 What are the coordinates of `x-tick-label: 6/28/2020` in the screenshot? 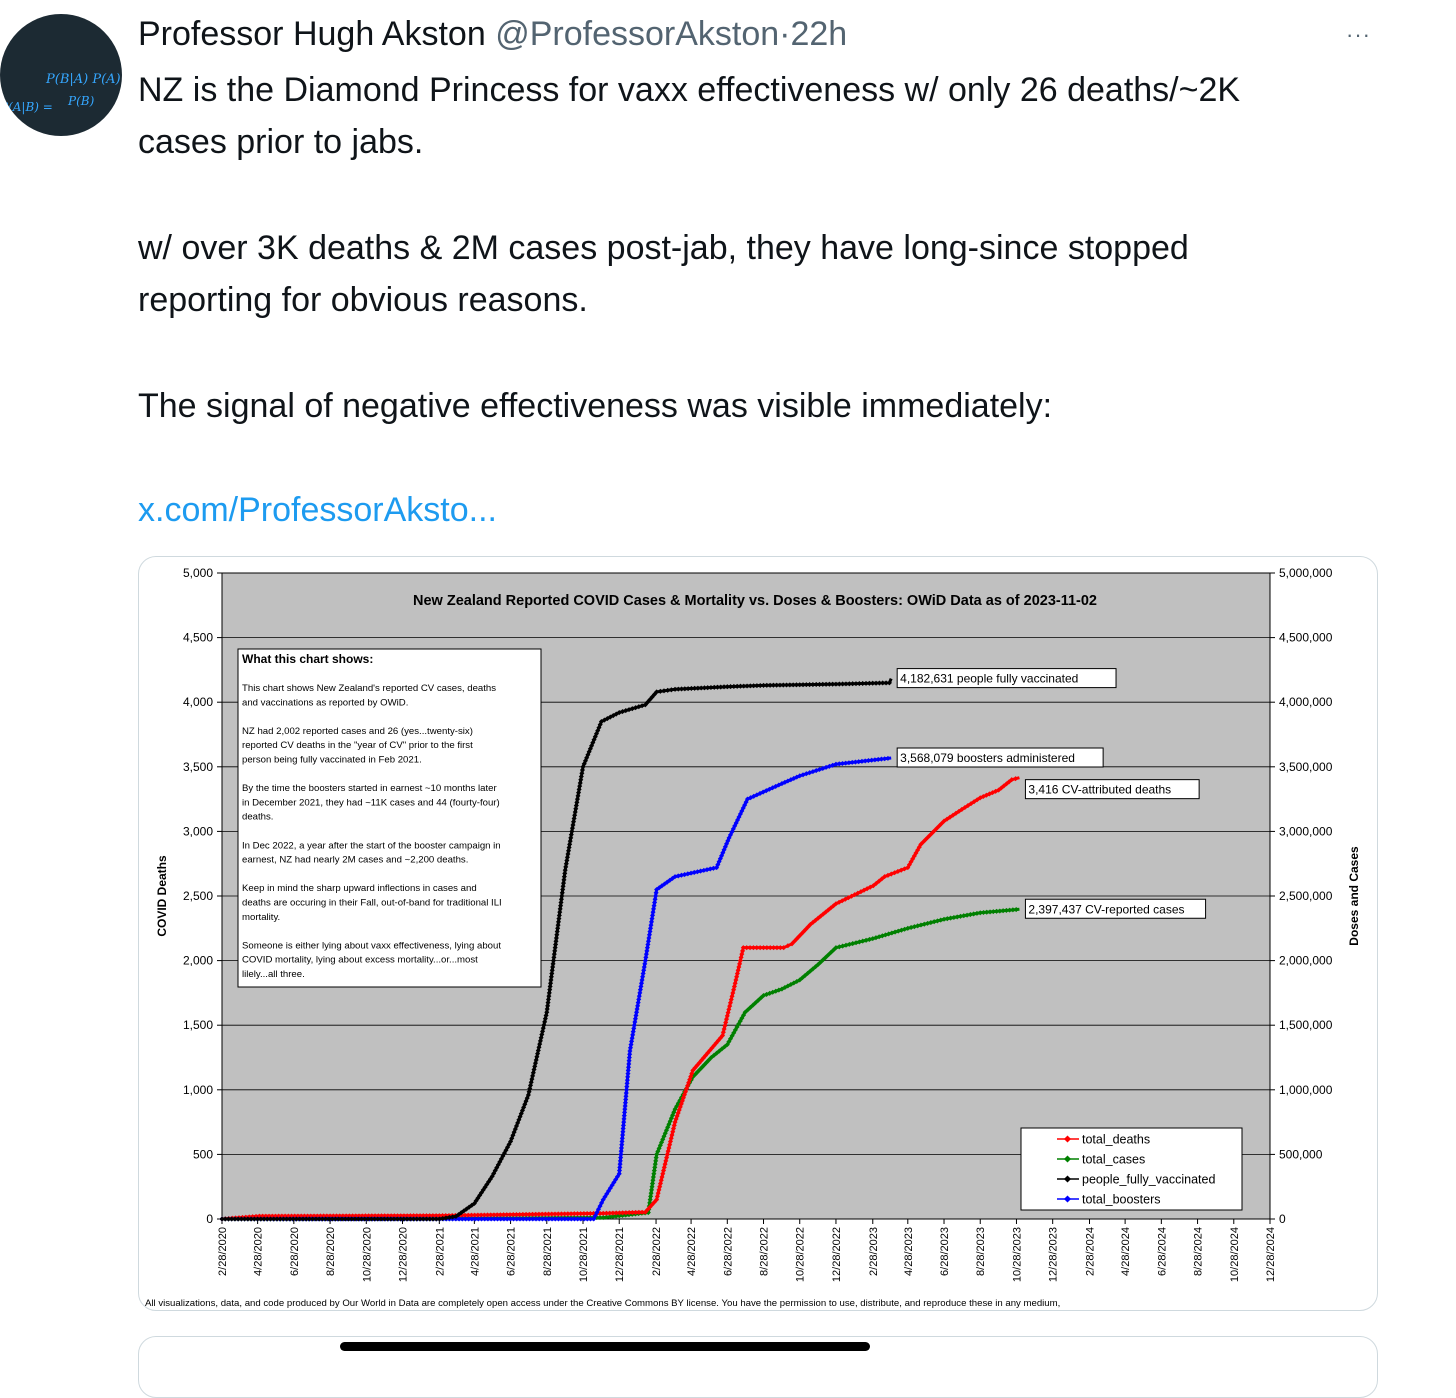 It's located at (295, 1251).